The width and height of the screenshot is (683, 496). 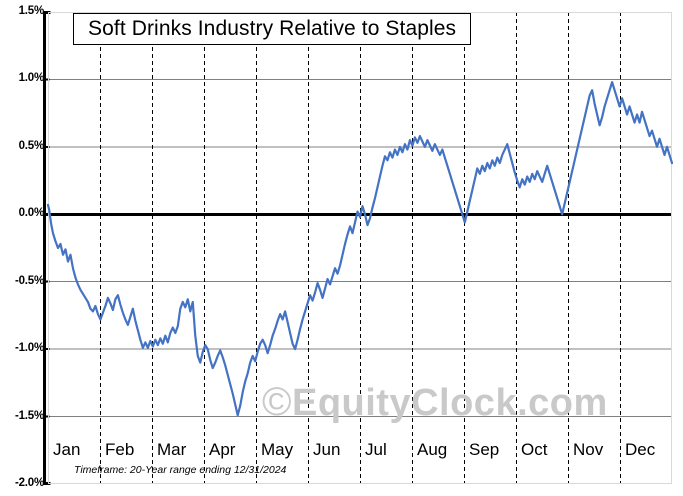 I want to click on x-tick-label-nov: Nov, so click(x=588, y=449).